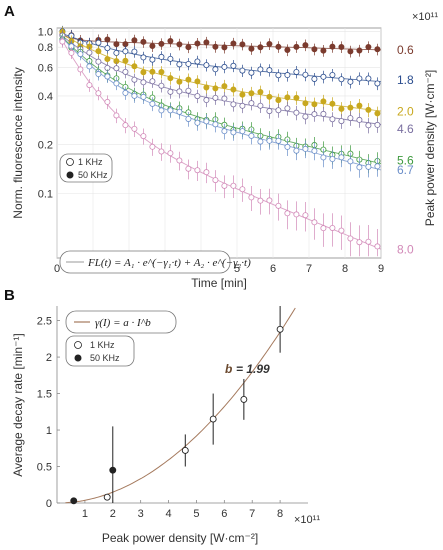 The image size is (443, 550). What do you see at coordinates (123, 323) in the screenshot?
I see `panel-b-fit-equation: γ(I) = a · I^b` at bounding box center [123, 323].